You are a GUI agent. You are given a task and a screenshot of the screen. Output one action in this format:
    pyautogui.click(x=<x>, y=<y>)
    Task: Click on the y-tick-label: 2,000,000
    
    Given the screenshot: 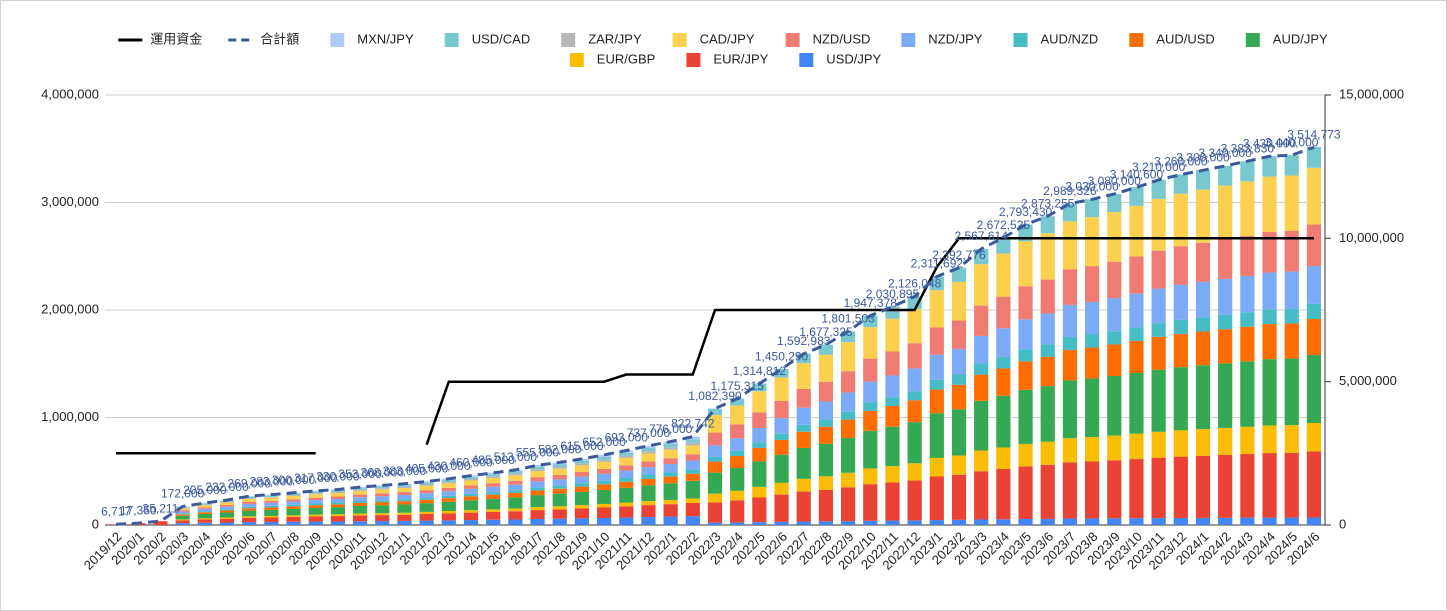 What is the action you would take?
    pyautogui.click(x=70, y=308)
    